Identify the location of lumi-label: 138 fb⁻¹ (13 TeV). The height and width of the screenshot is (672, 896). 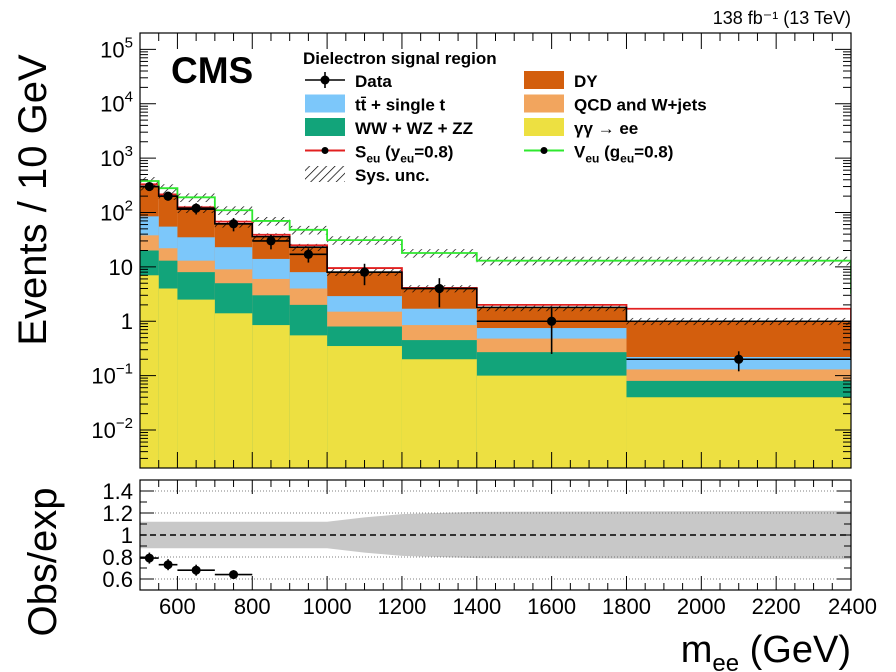
(782, 18).